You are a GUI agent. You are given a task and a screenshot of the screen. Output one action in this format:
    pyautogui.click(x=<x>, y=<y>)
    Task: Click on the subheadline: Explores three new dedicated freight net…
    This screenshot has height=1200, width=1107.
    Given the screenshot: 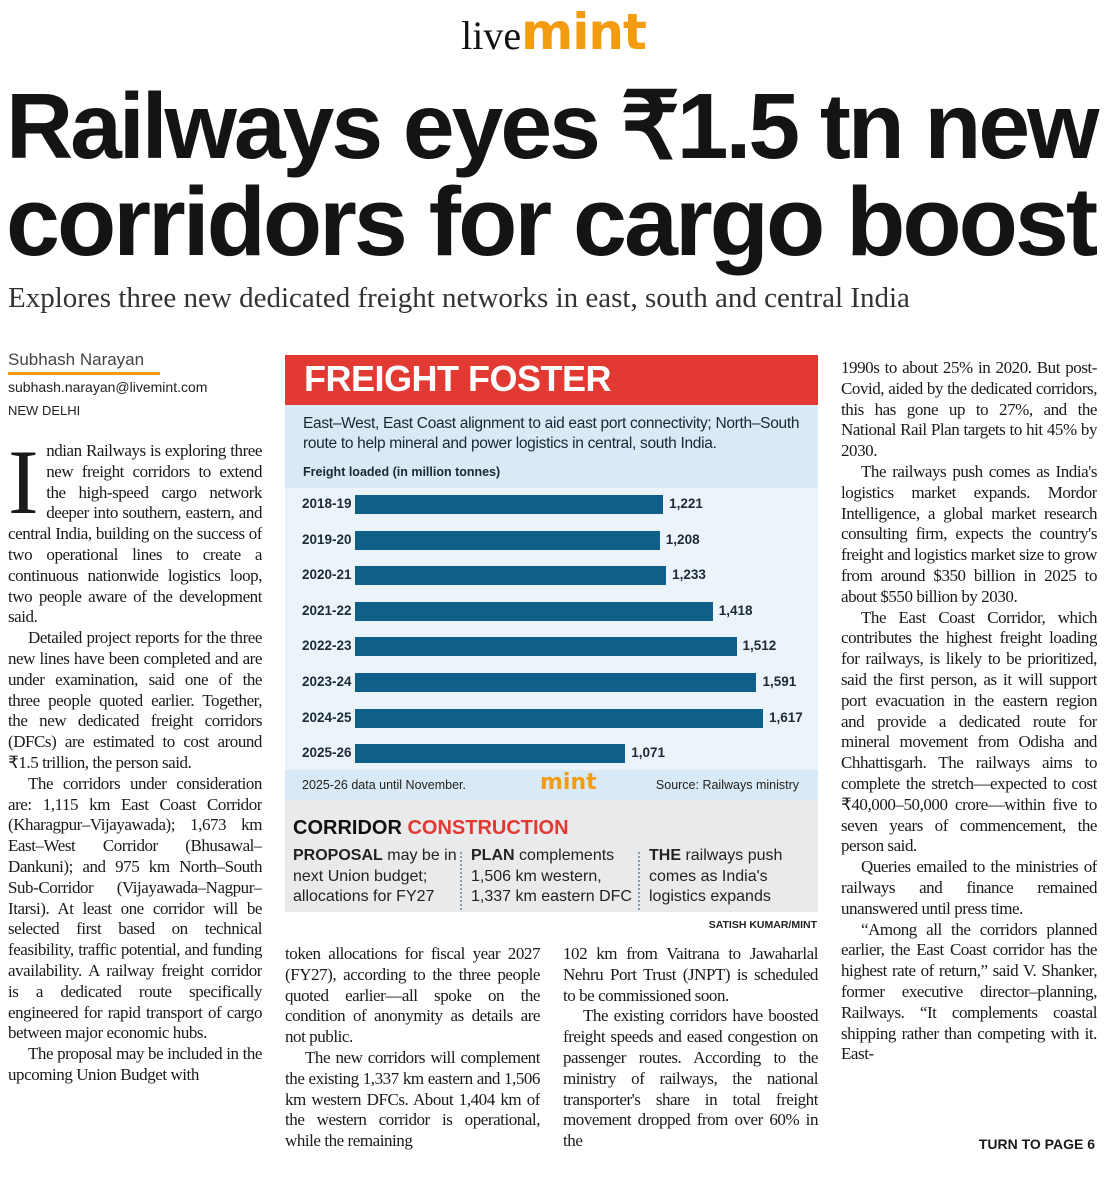 What is the action you would take?
    pyautogui.click(x=459, y=298)
    